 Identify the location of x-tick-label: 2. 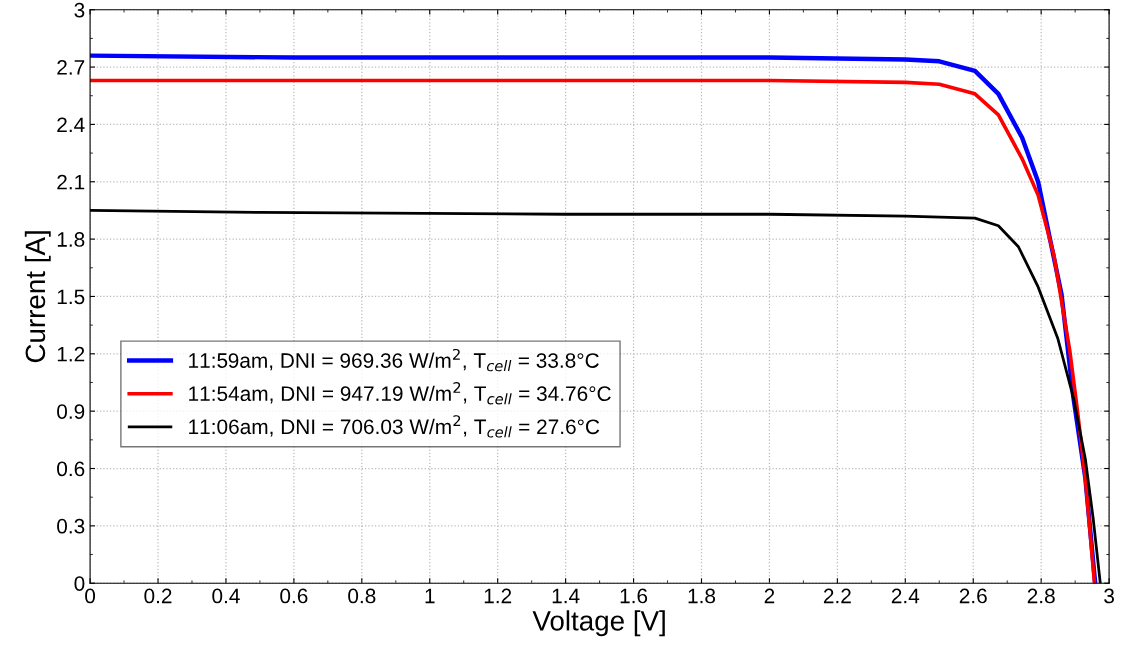
(769, 596).